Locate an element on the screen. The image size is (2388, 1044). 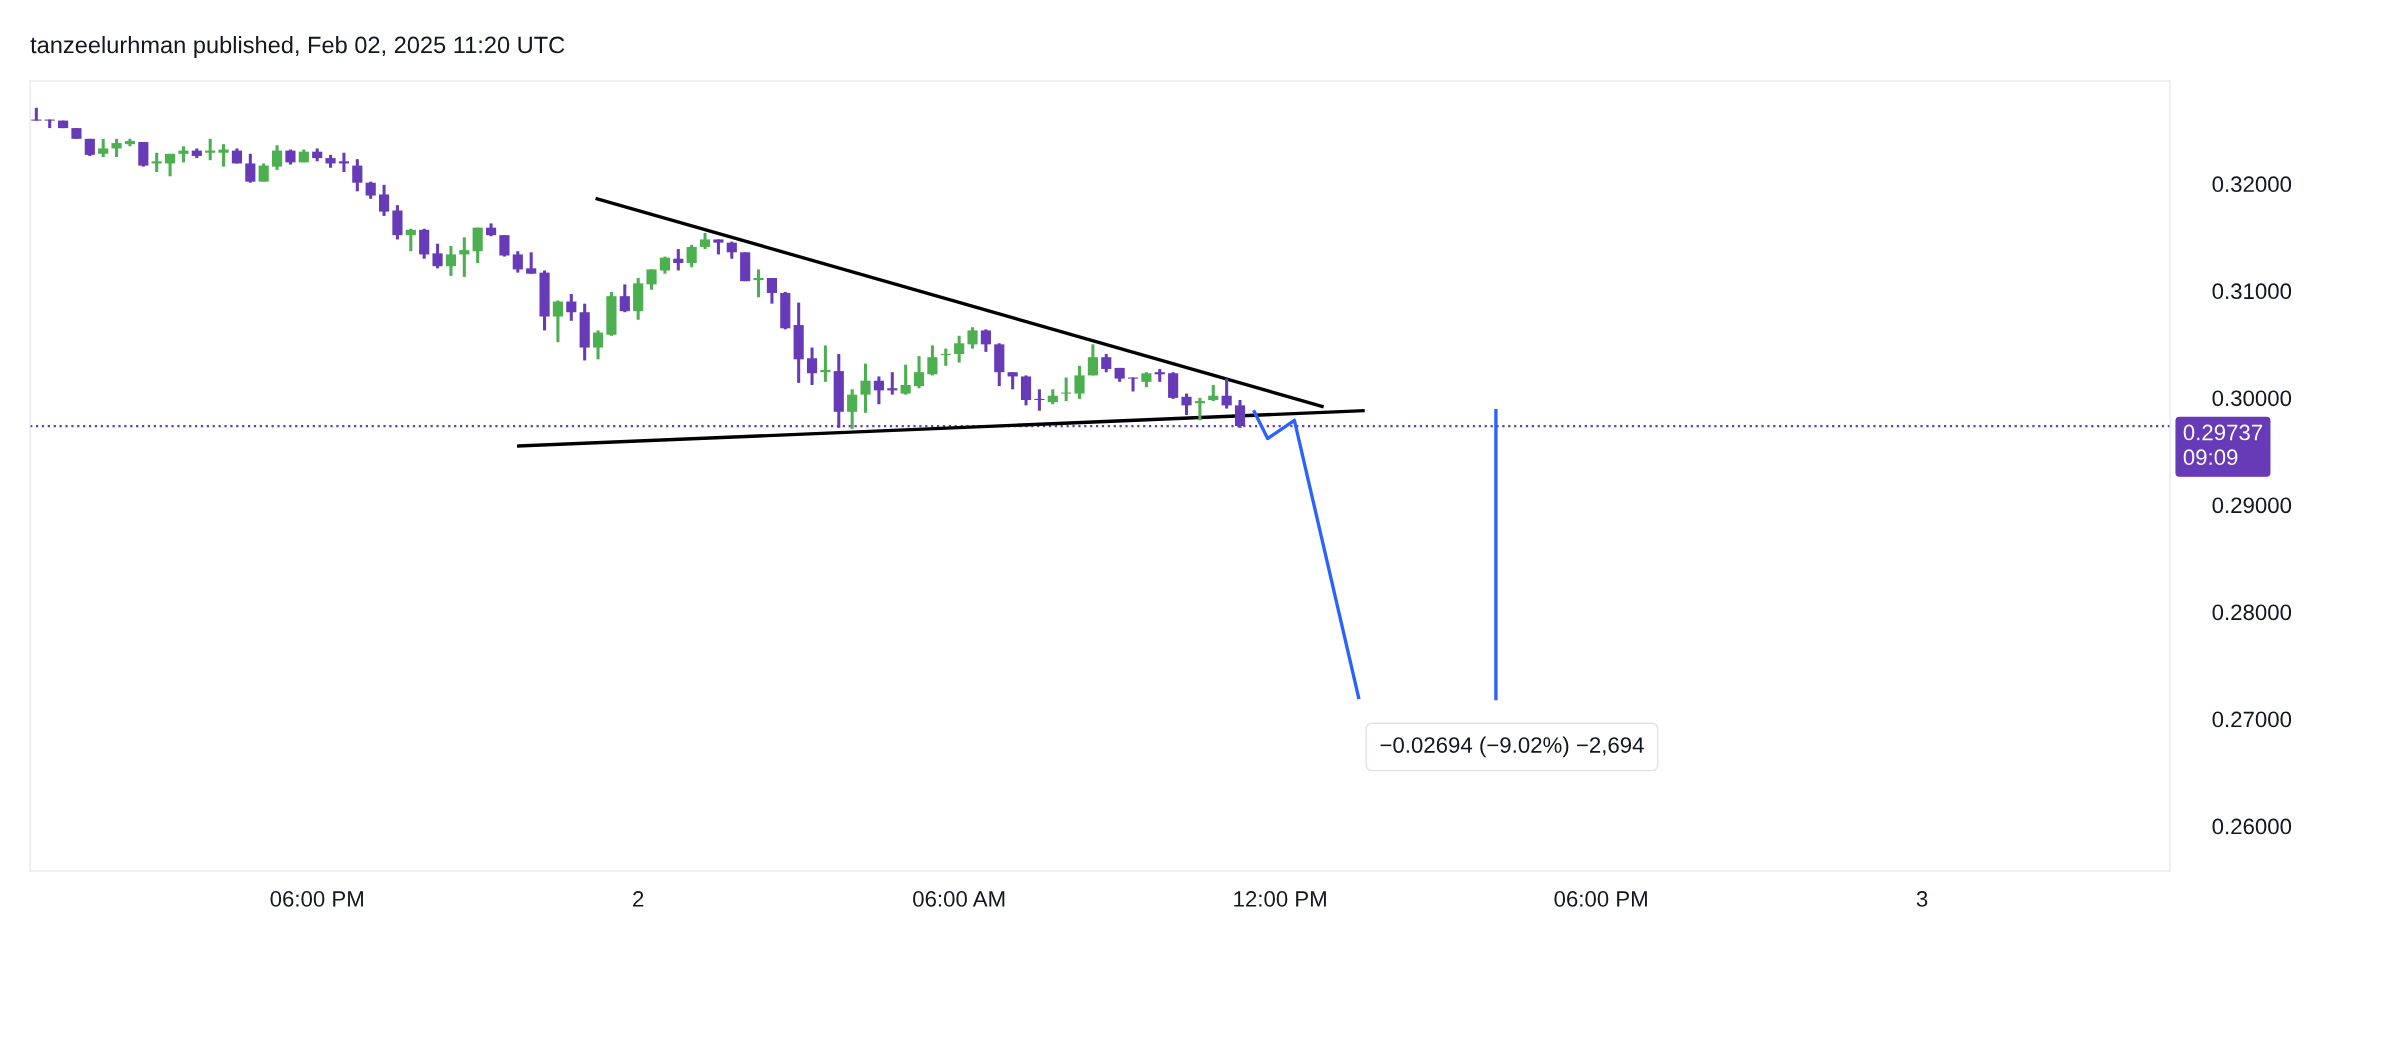
x-tick-label: 2 is located at coordinates (638, 899).